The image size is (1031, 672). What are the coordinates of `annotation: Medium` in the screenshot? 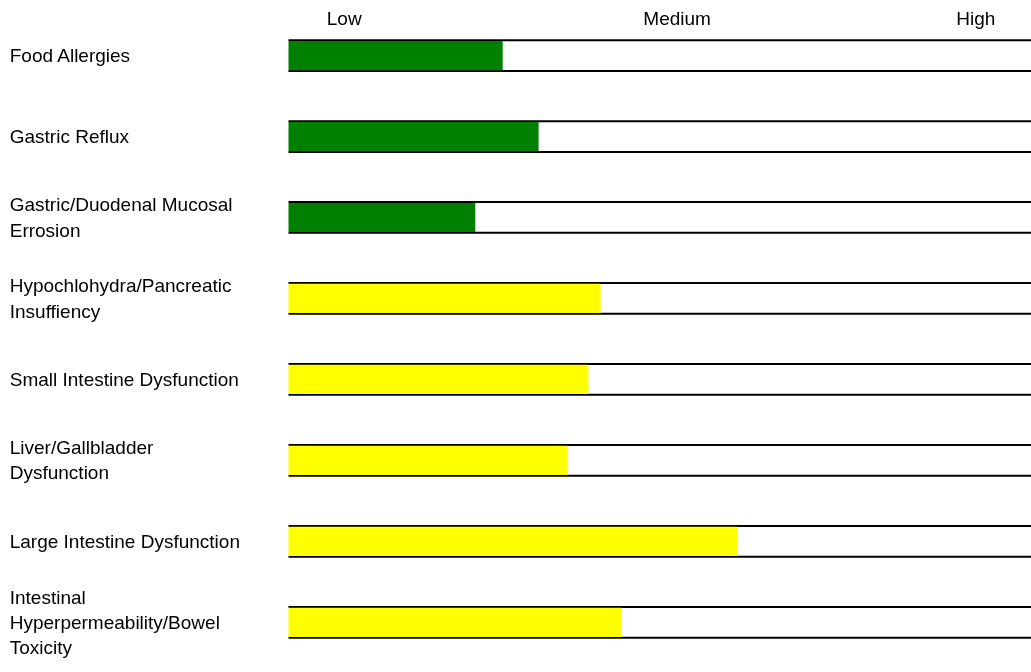 It's located at (677, 18).